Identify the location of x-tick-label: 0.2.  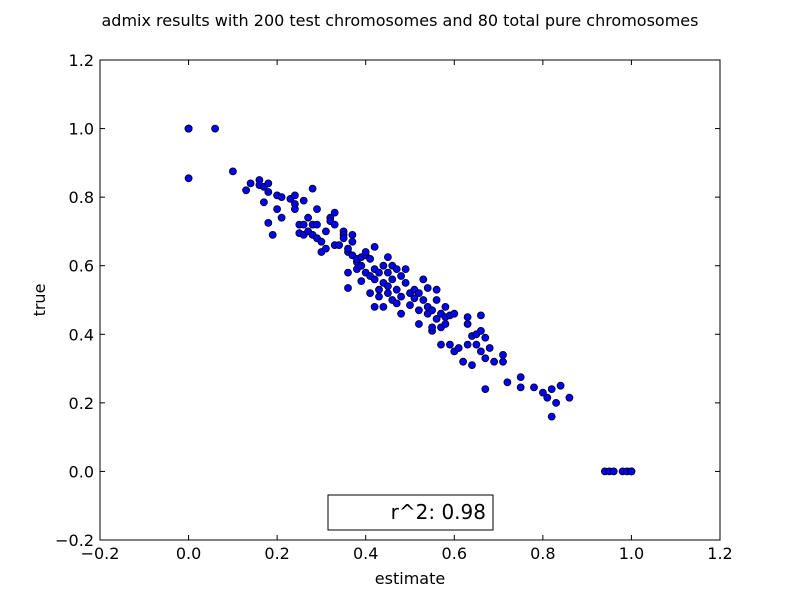
(276, 553).